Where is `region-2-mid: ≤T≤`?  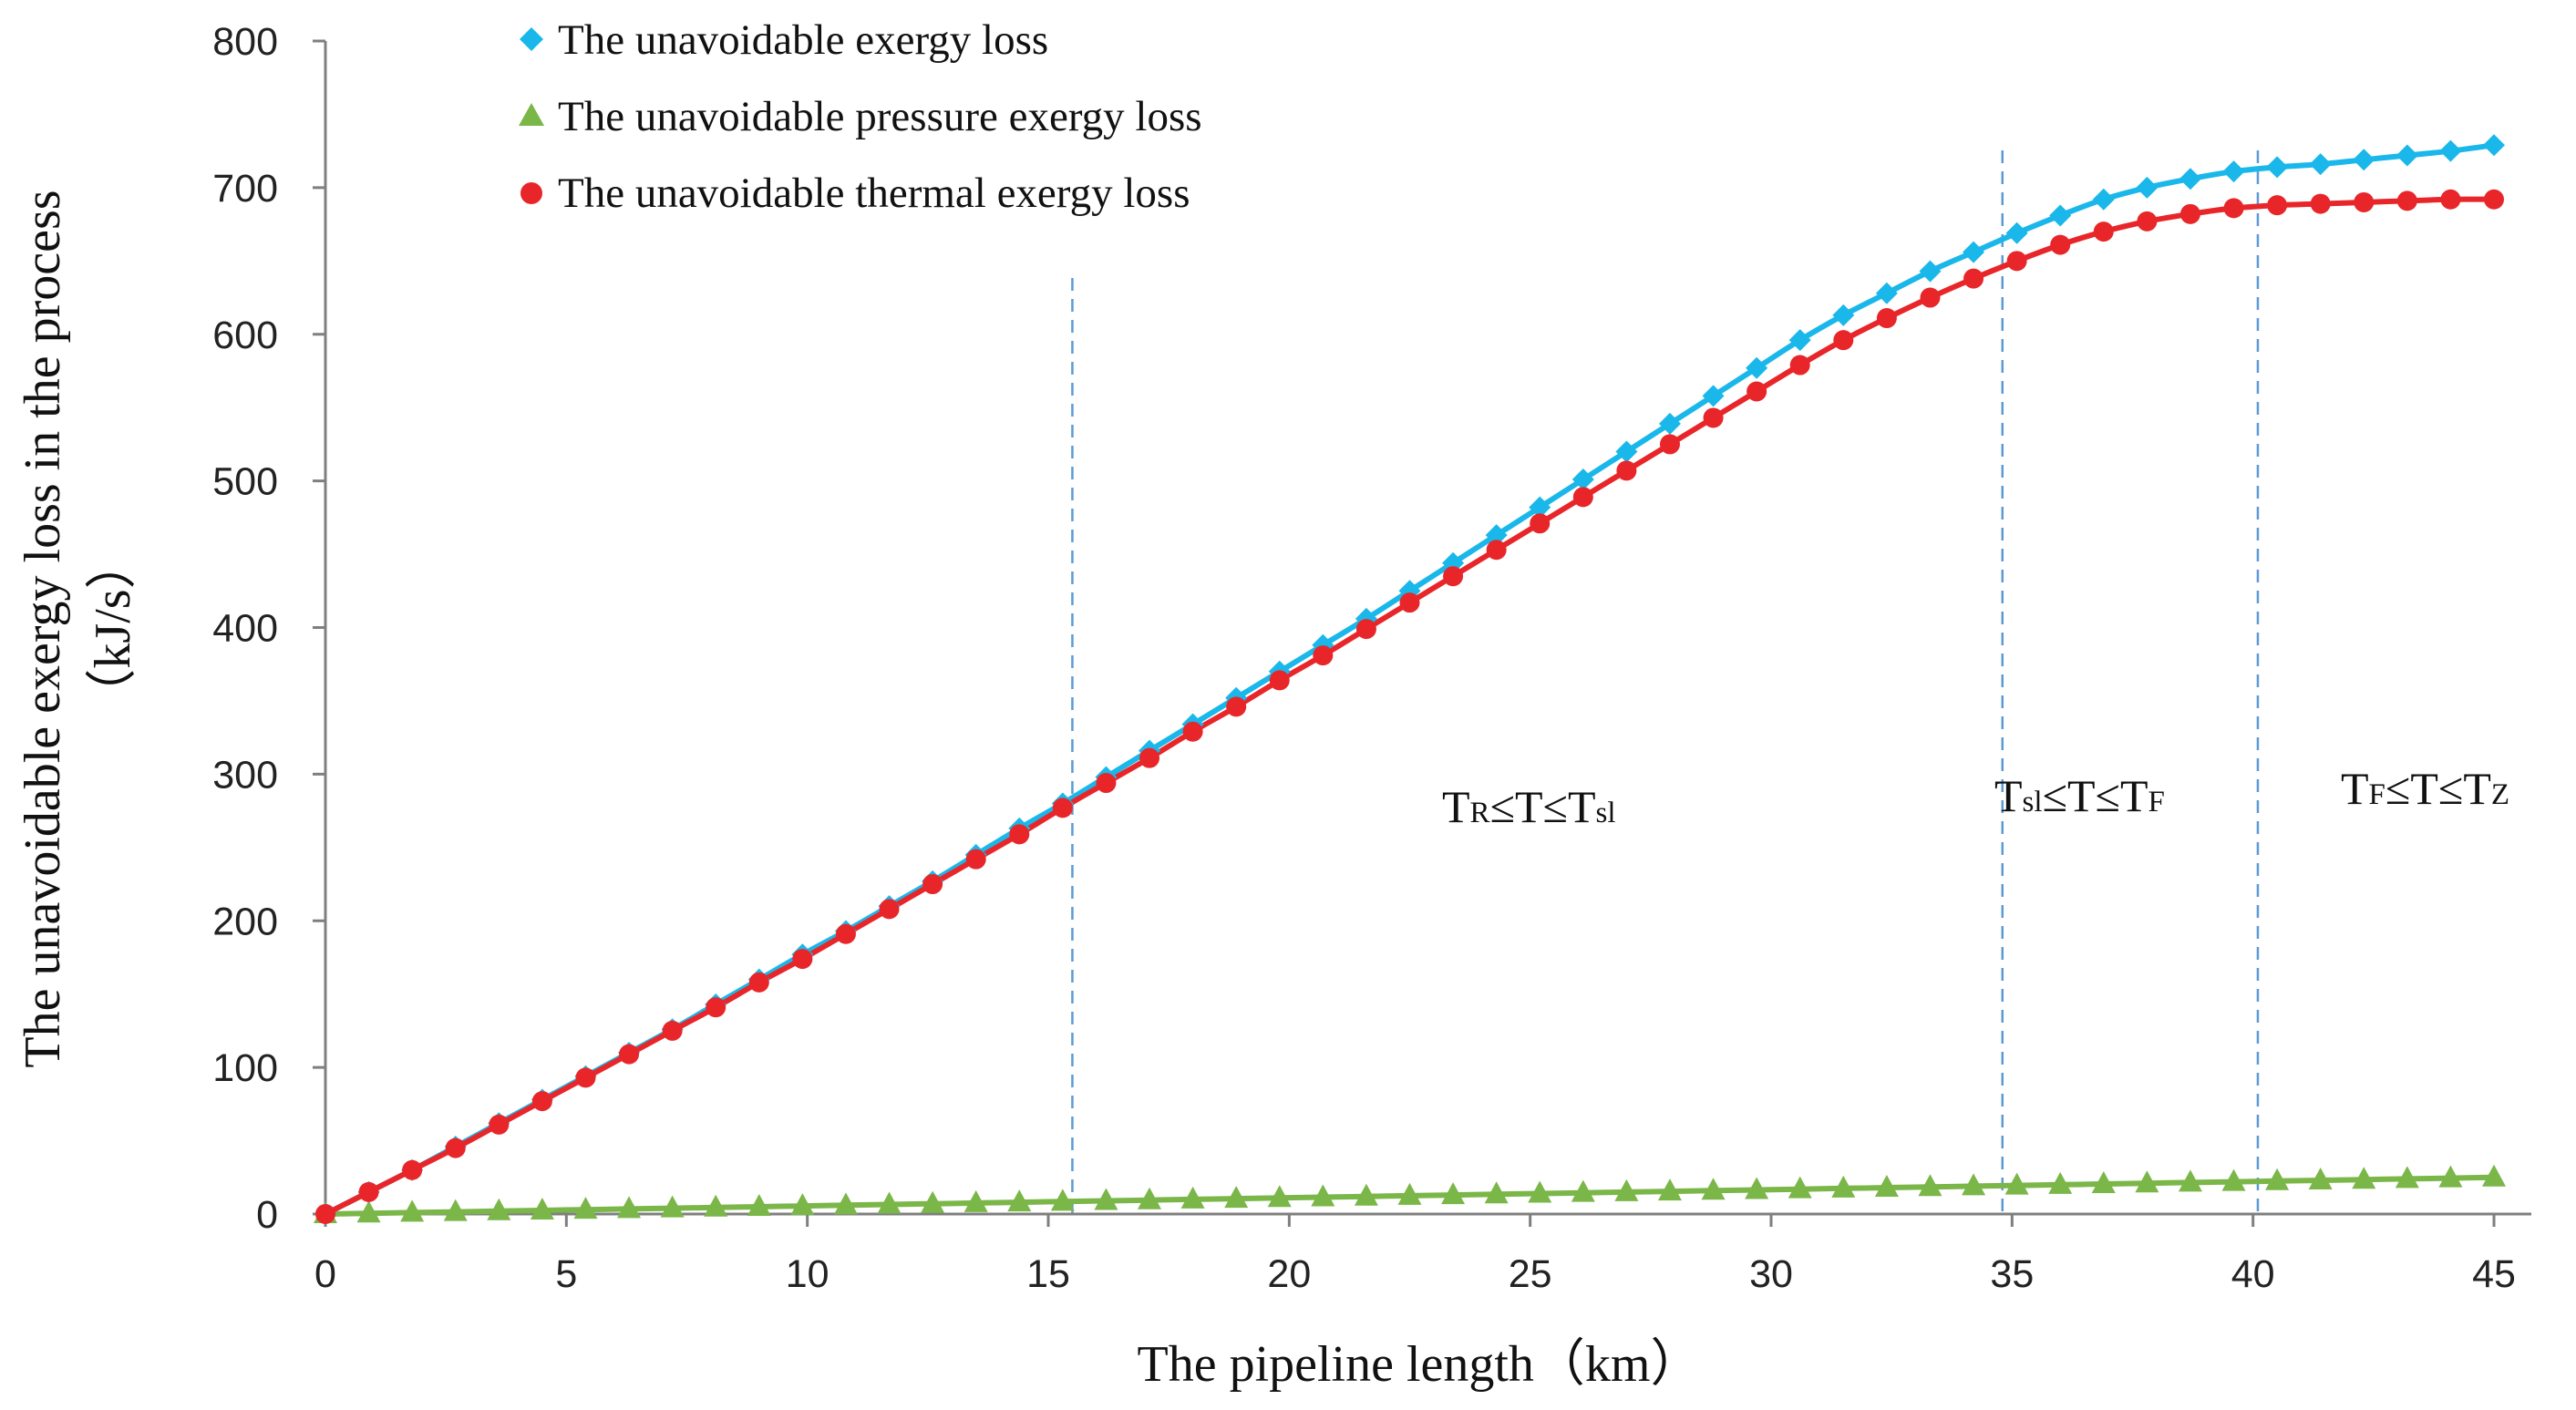
region-2-mid: ≤T≤ is located at coordinates (2081, 795).